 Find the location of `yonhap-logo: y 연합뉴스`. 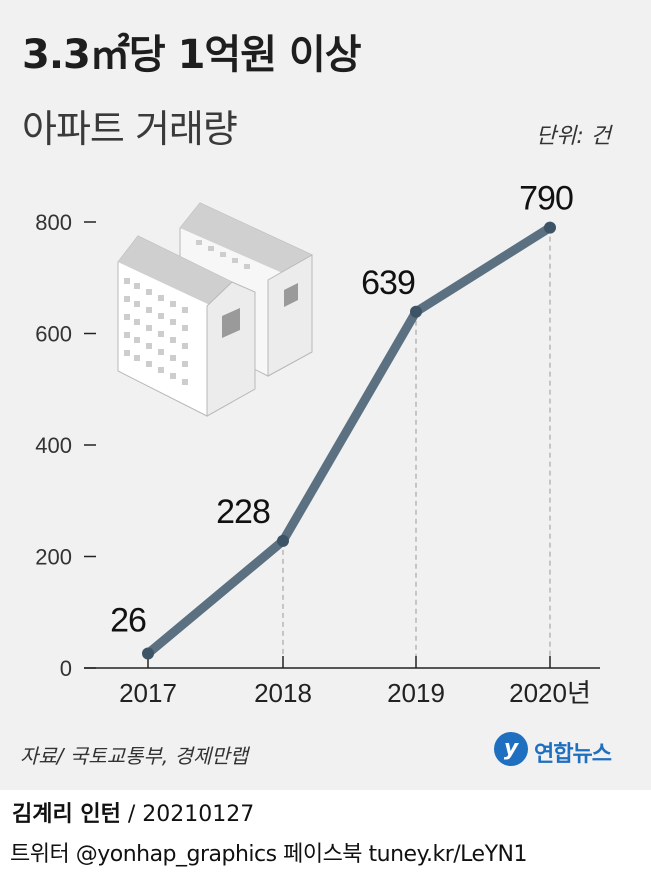

yonhap-logo: y 연합뉴스 is located at coordinates (569, 750).